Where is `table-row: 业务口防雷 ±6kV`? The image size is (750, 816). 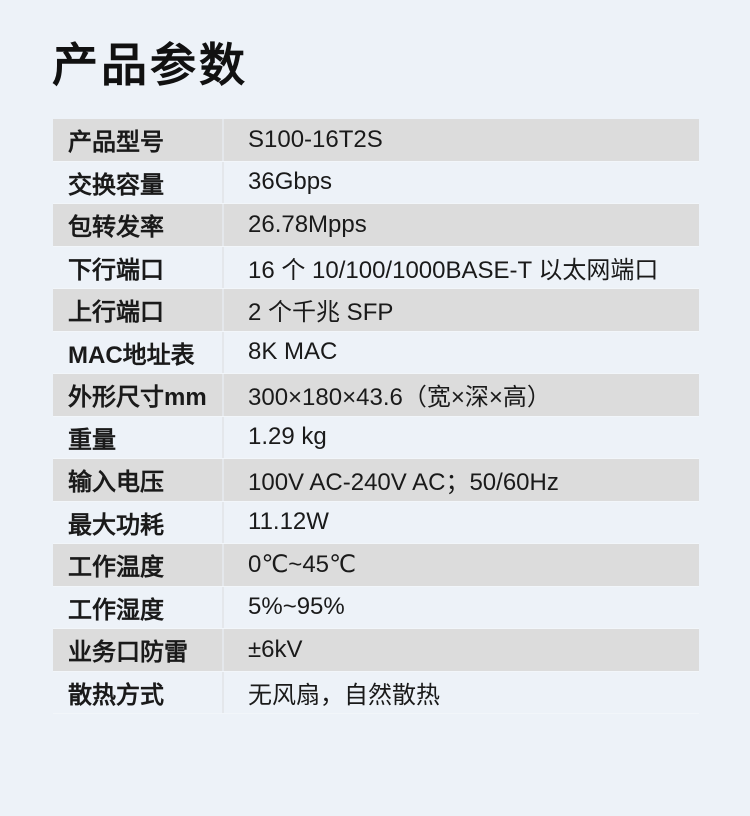
table-row: 业务口防雷 ±6kV is located at coordinates (376, 650).